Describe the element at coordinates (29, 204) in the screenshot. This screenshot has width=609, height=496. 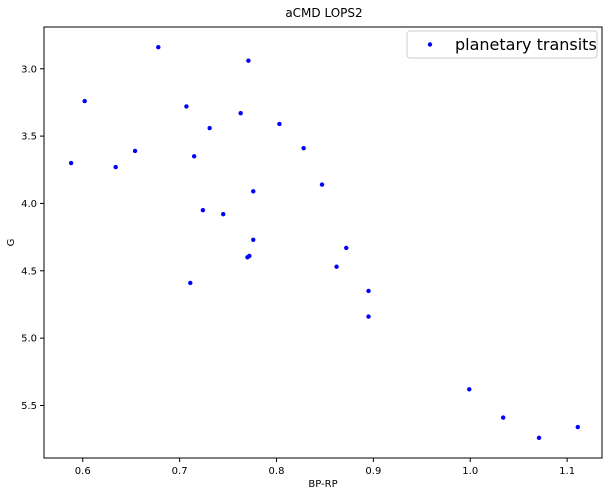
I see `y-tick-label: 4.0` at that location.